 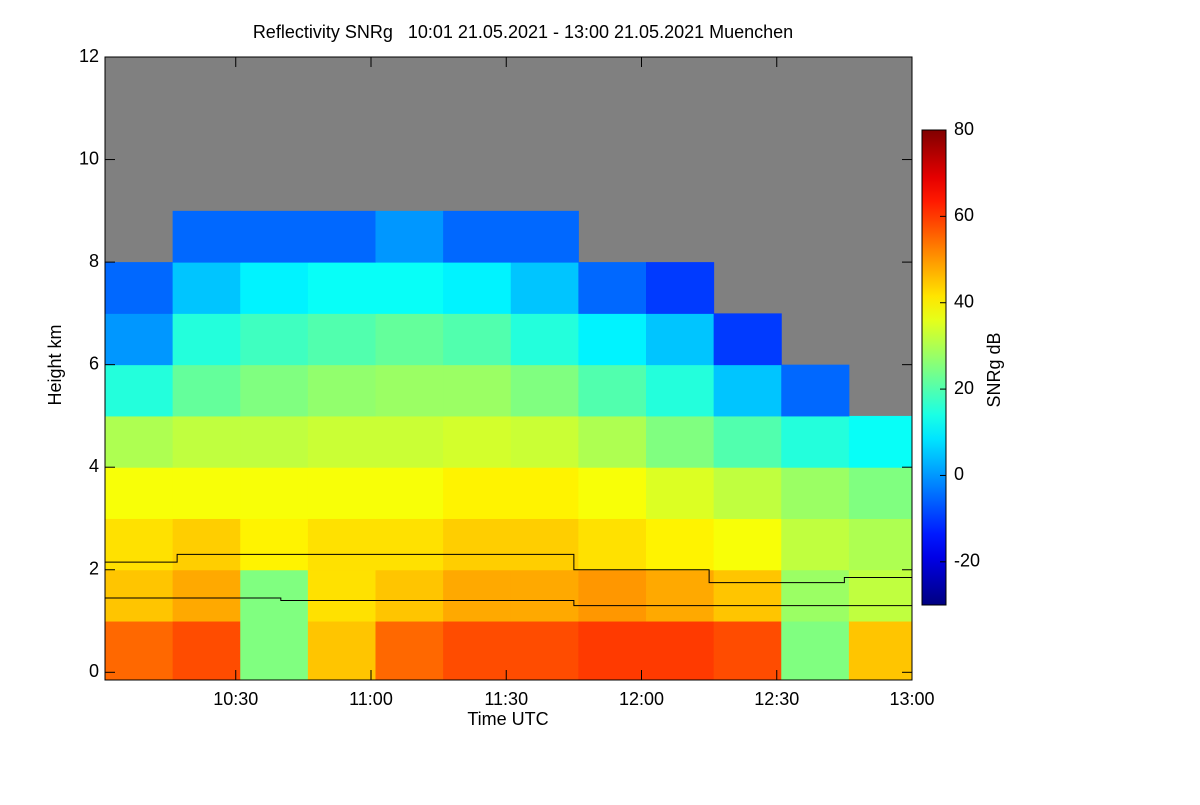 I want to click on y-tick-label: 10, so click(x=89, y=158).